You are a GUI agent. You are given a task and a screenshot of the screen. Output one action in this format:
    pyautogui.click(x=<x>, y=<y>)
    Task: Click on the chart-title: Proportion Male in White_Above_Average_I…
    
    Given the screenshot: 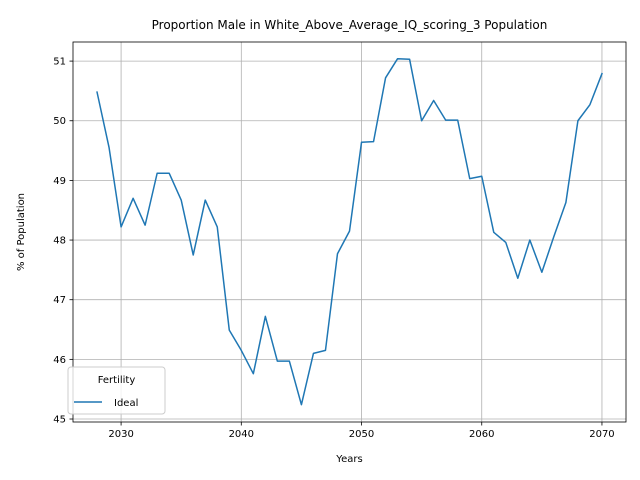 What is the action you would take?
    pyautogui.click(x=350, y=25)
    